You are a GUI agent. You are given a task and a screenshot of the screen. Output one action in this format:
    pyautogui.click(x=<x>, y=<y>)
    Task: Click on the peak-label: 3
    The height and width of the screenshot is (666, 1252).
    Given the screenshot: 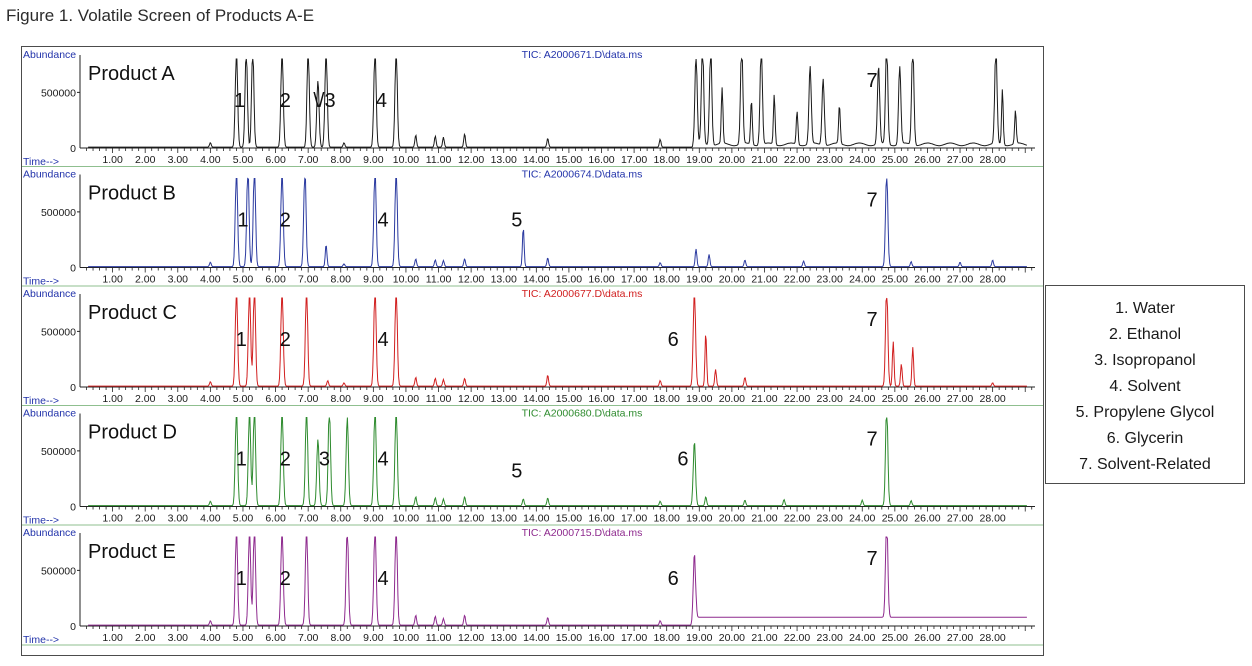 What is the action you would take?
    pyautogui.click(x=324, y=460)
    